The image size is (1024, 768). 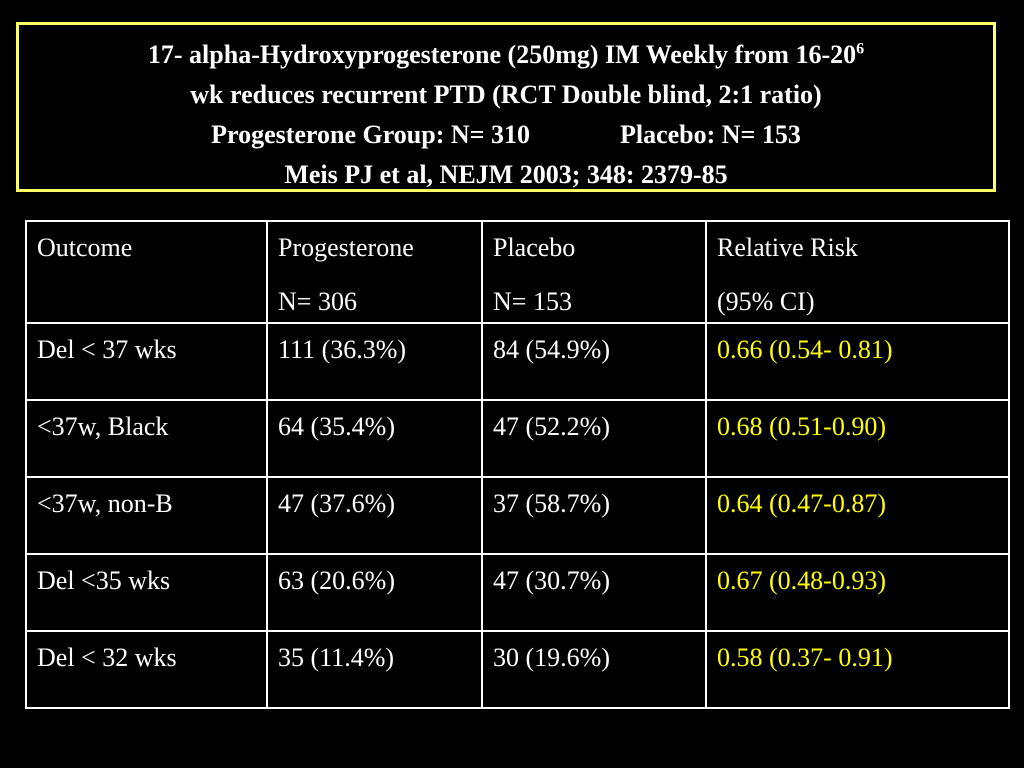 I want to click on header-progesterone: Progesterone N= 306, so click(x=374, y=272).